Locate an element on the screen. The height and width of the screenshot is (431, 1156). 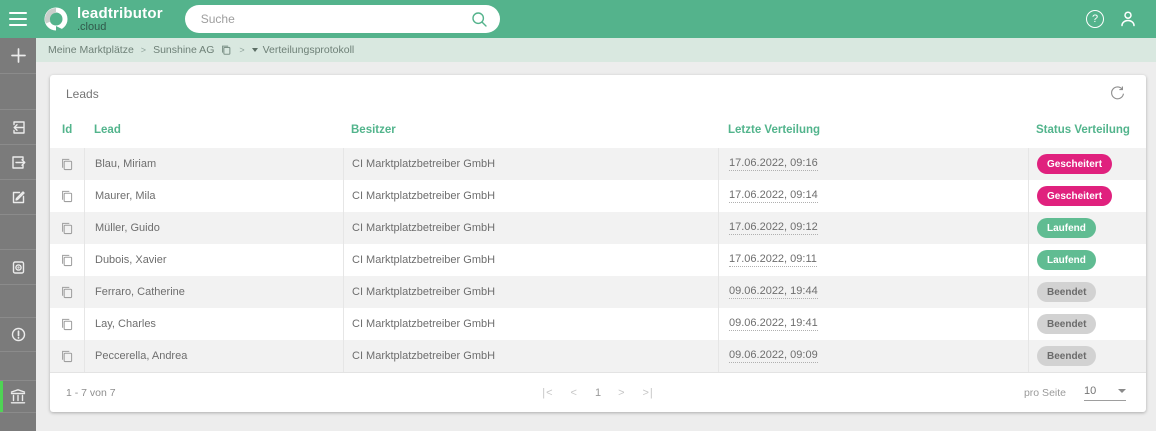
lead-name: Peccerella, Andrea is located at coordinates (213, 356).